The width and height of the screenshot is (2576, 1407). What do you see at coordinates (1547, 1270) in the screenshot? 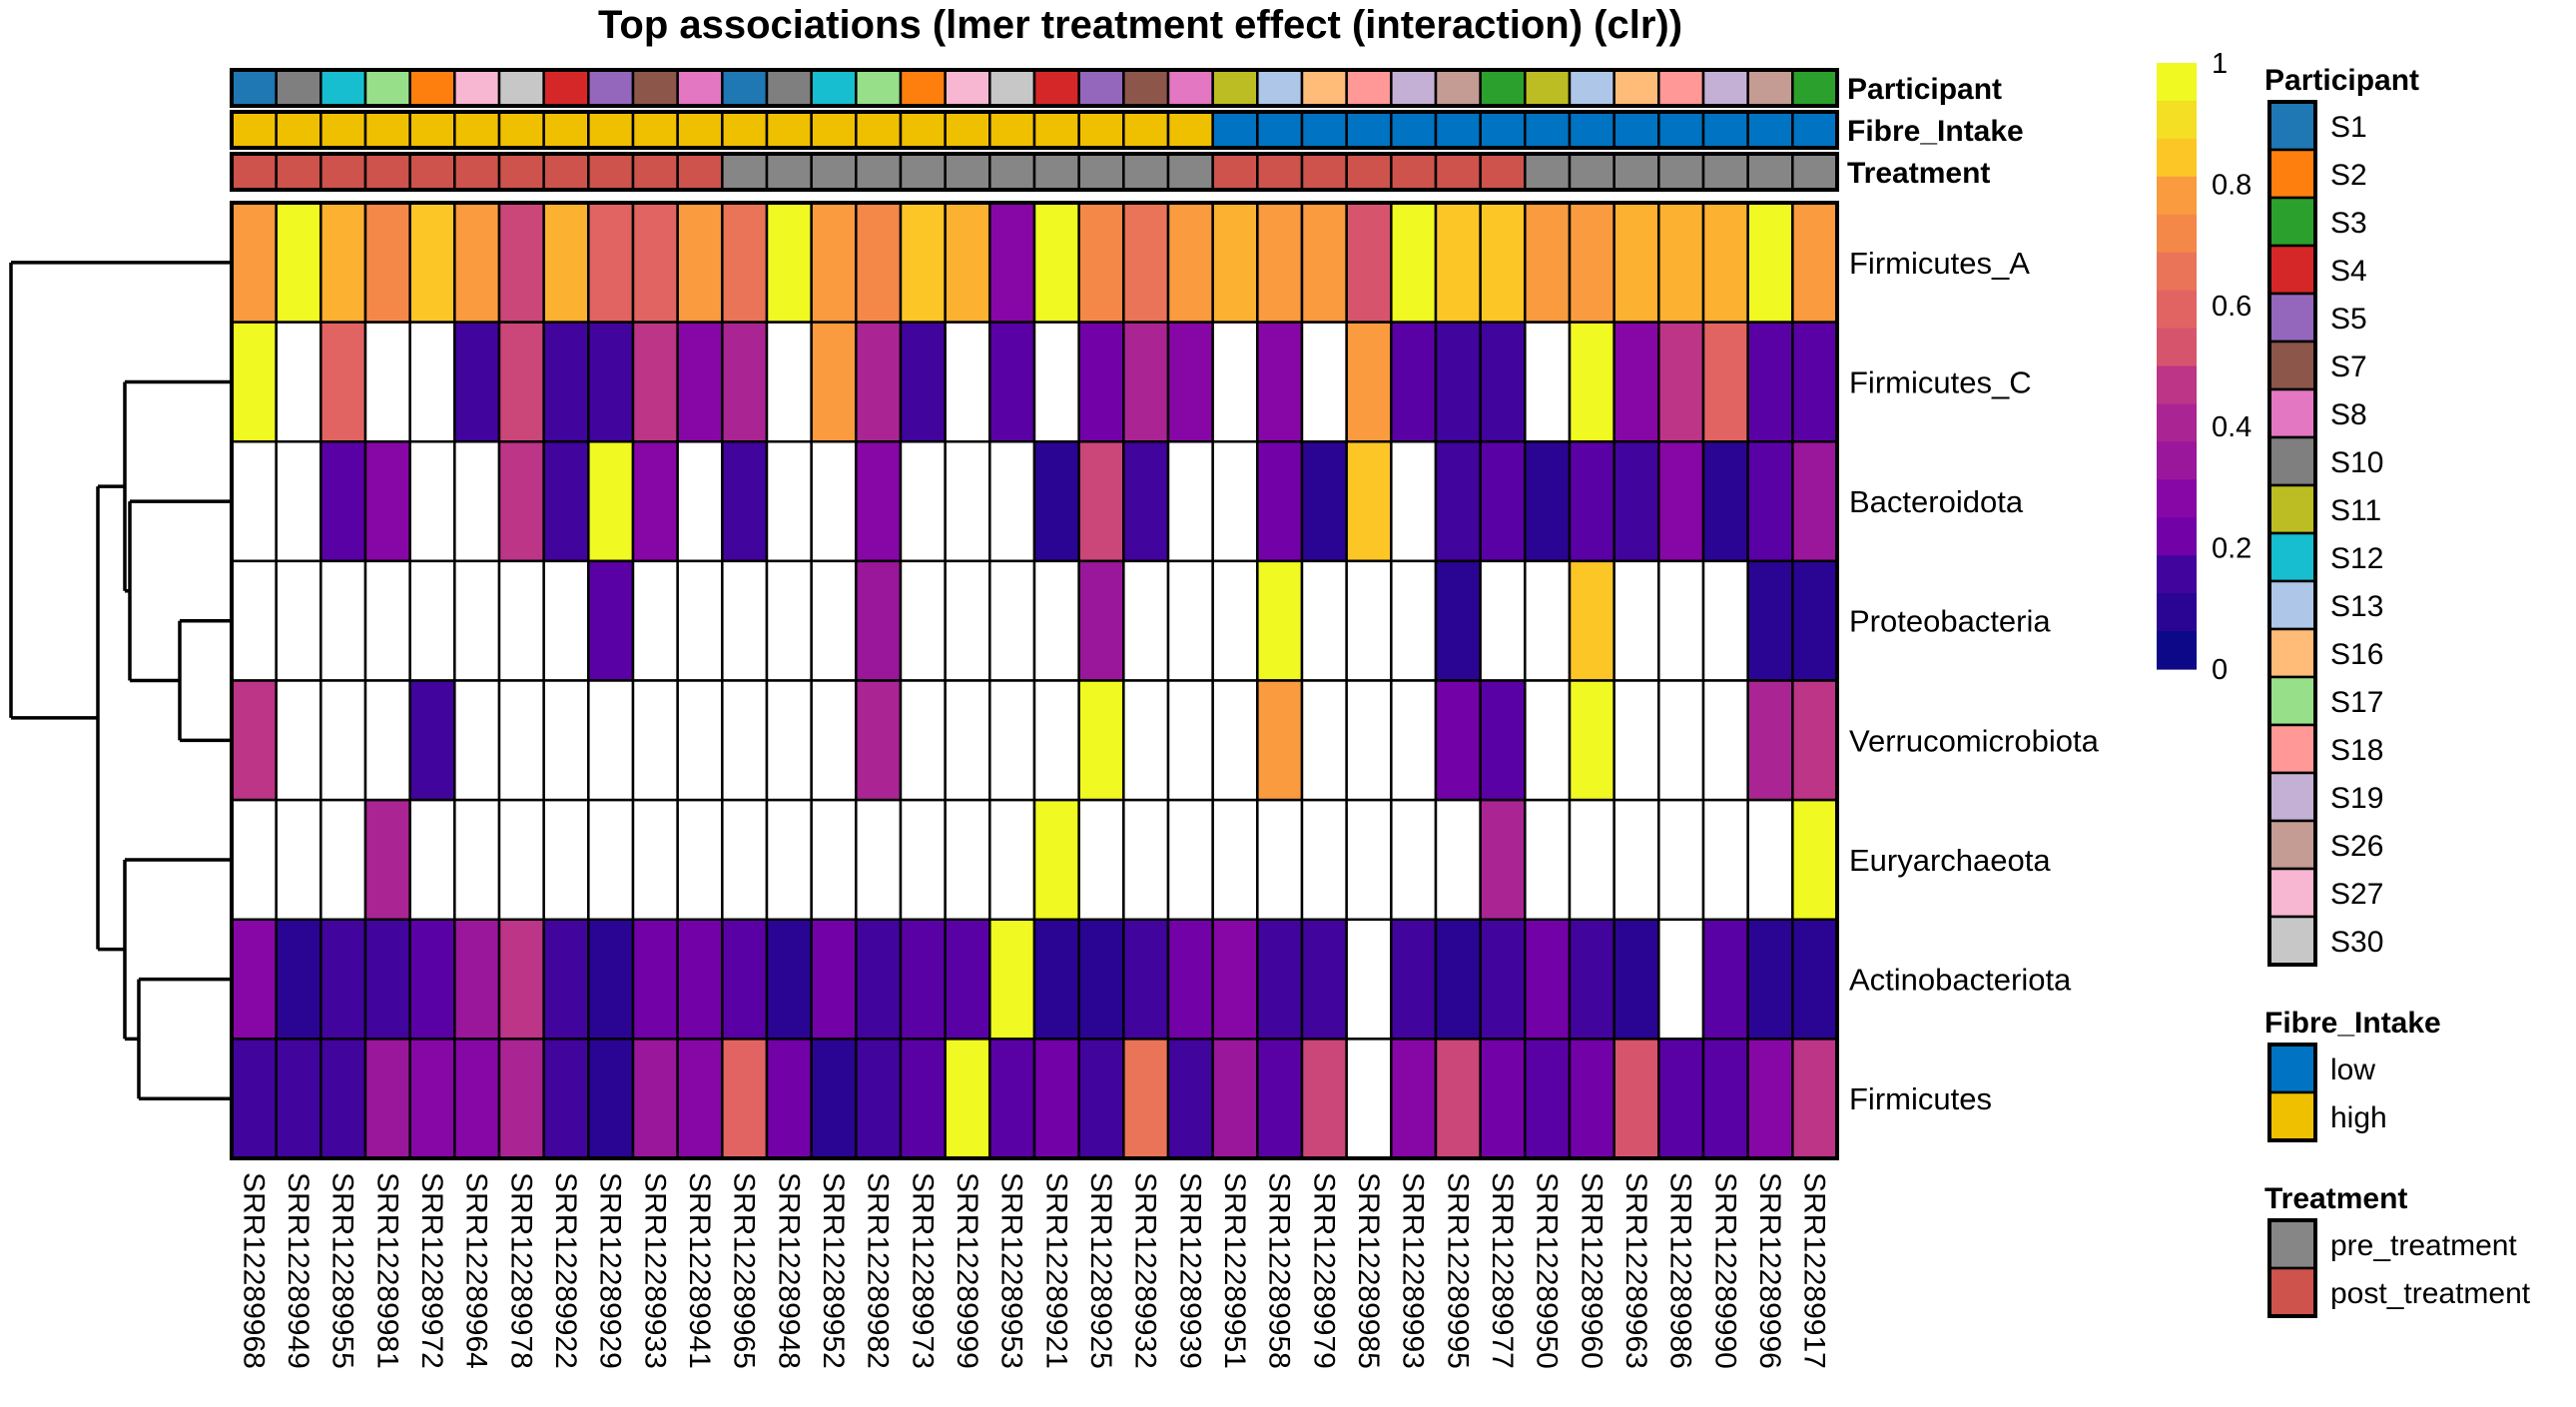
I see `column-label: SRR12289950` at bounding box center [1547, 1270].